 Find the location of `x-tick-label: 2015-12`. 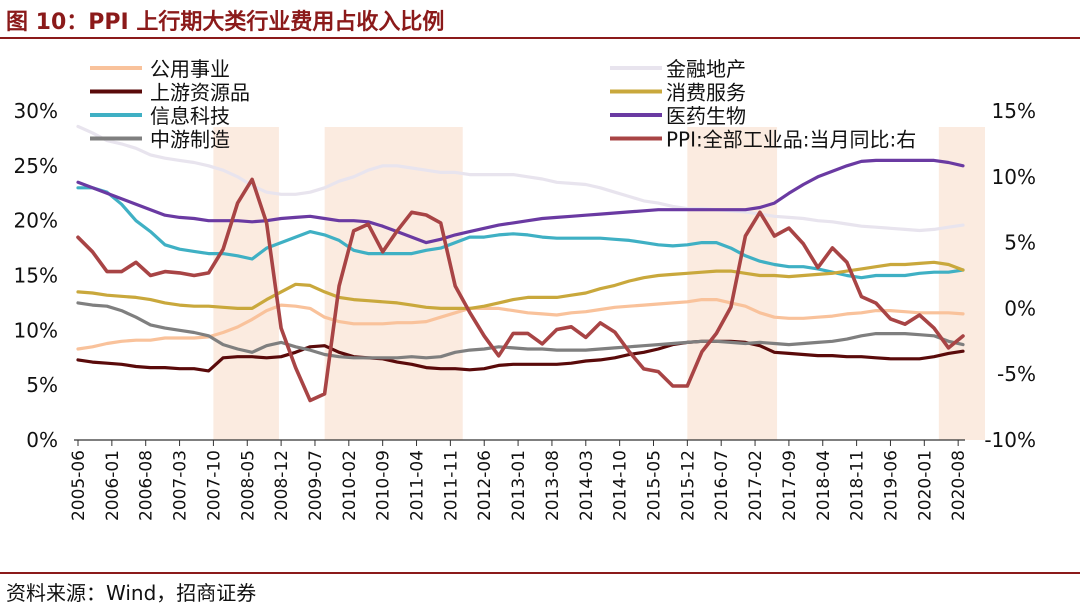

x-tick-label: 2015-12 is located at coordinates (688, 485).